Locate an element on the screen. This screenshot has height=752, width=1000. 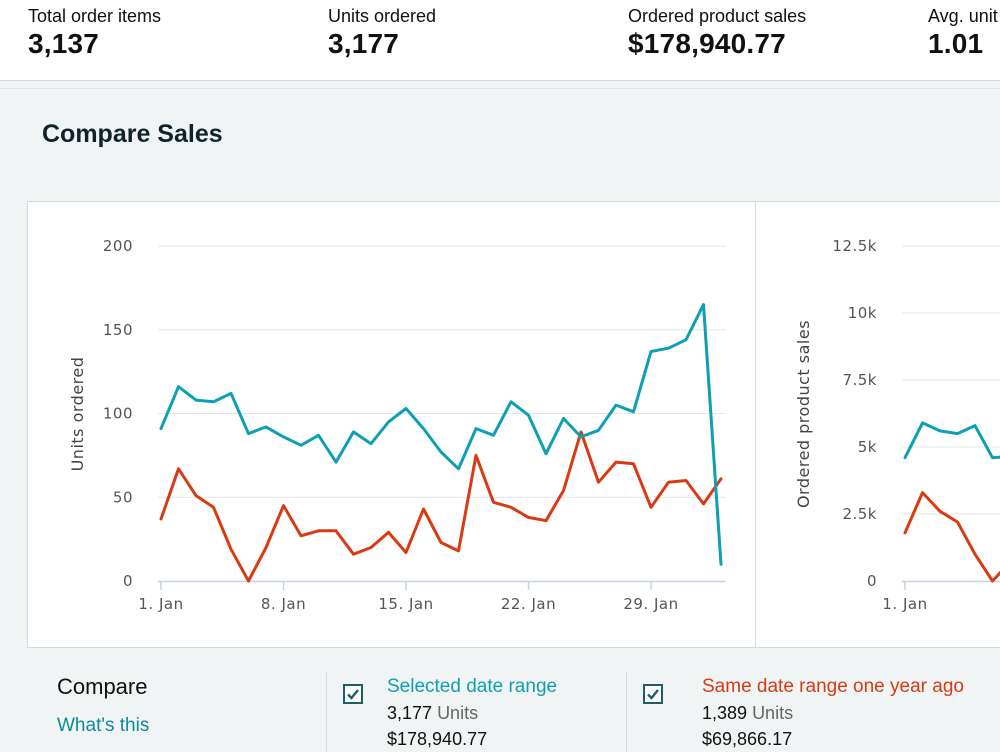
y-axis-title: Units ordered is located at coordinates (77, 414).